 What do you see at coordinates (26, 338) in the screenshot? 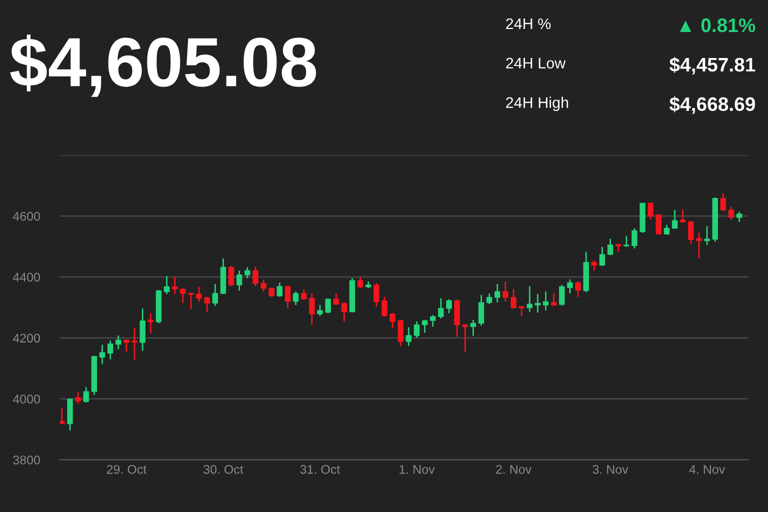
I see `y-tick-label: 4200` at bounding box center [26, 338].